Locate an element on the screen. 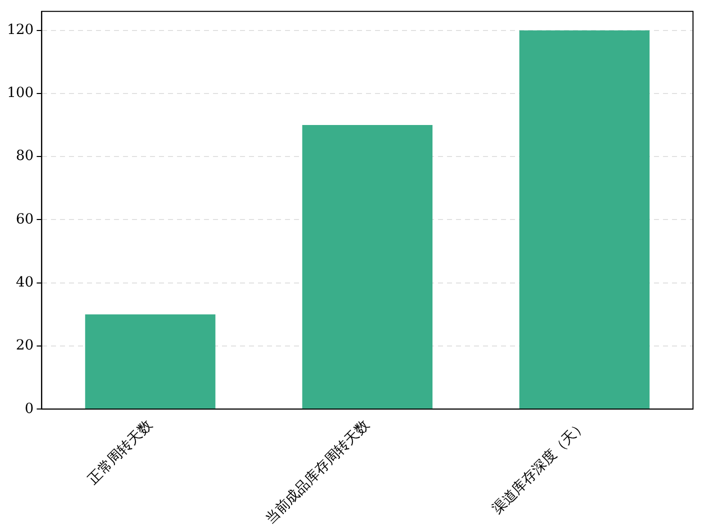 The height and width of the screenshot is (531, 705). y-tick-label: 20 is located at coordinates (25, 346).